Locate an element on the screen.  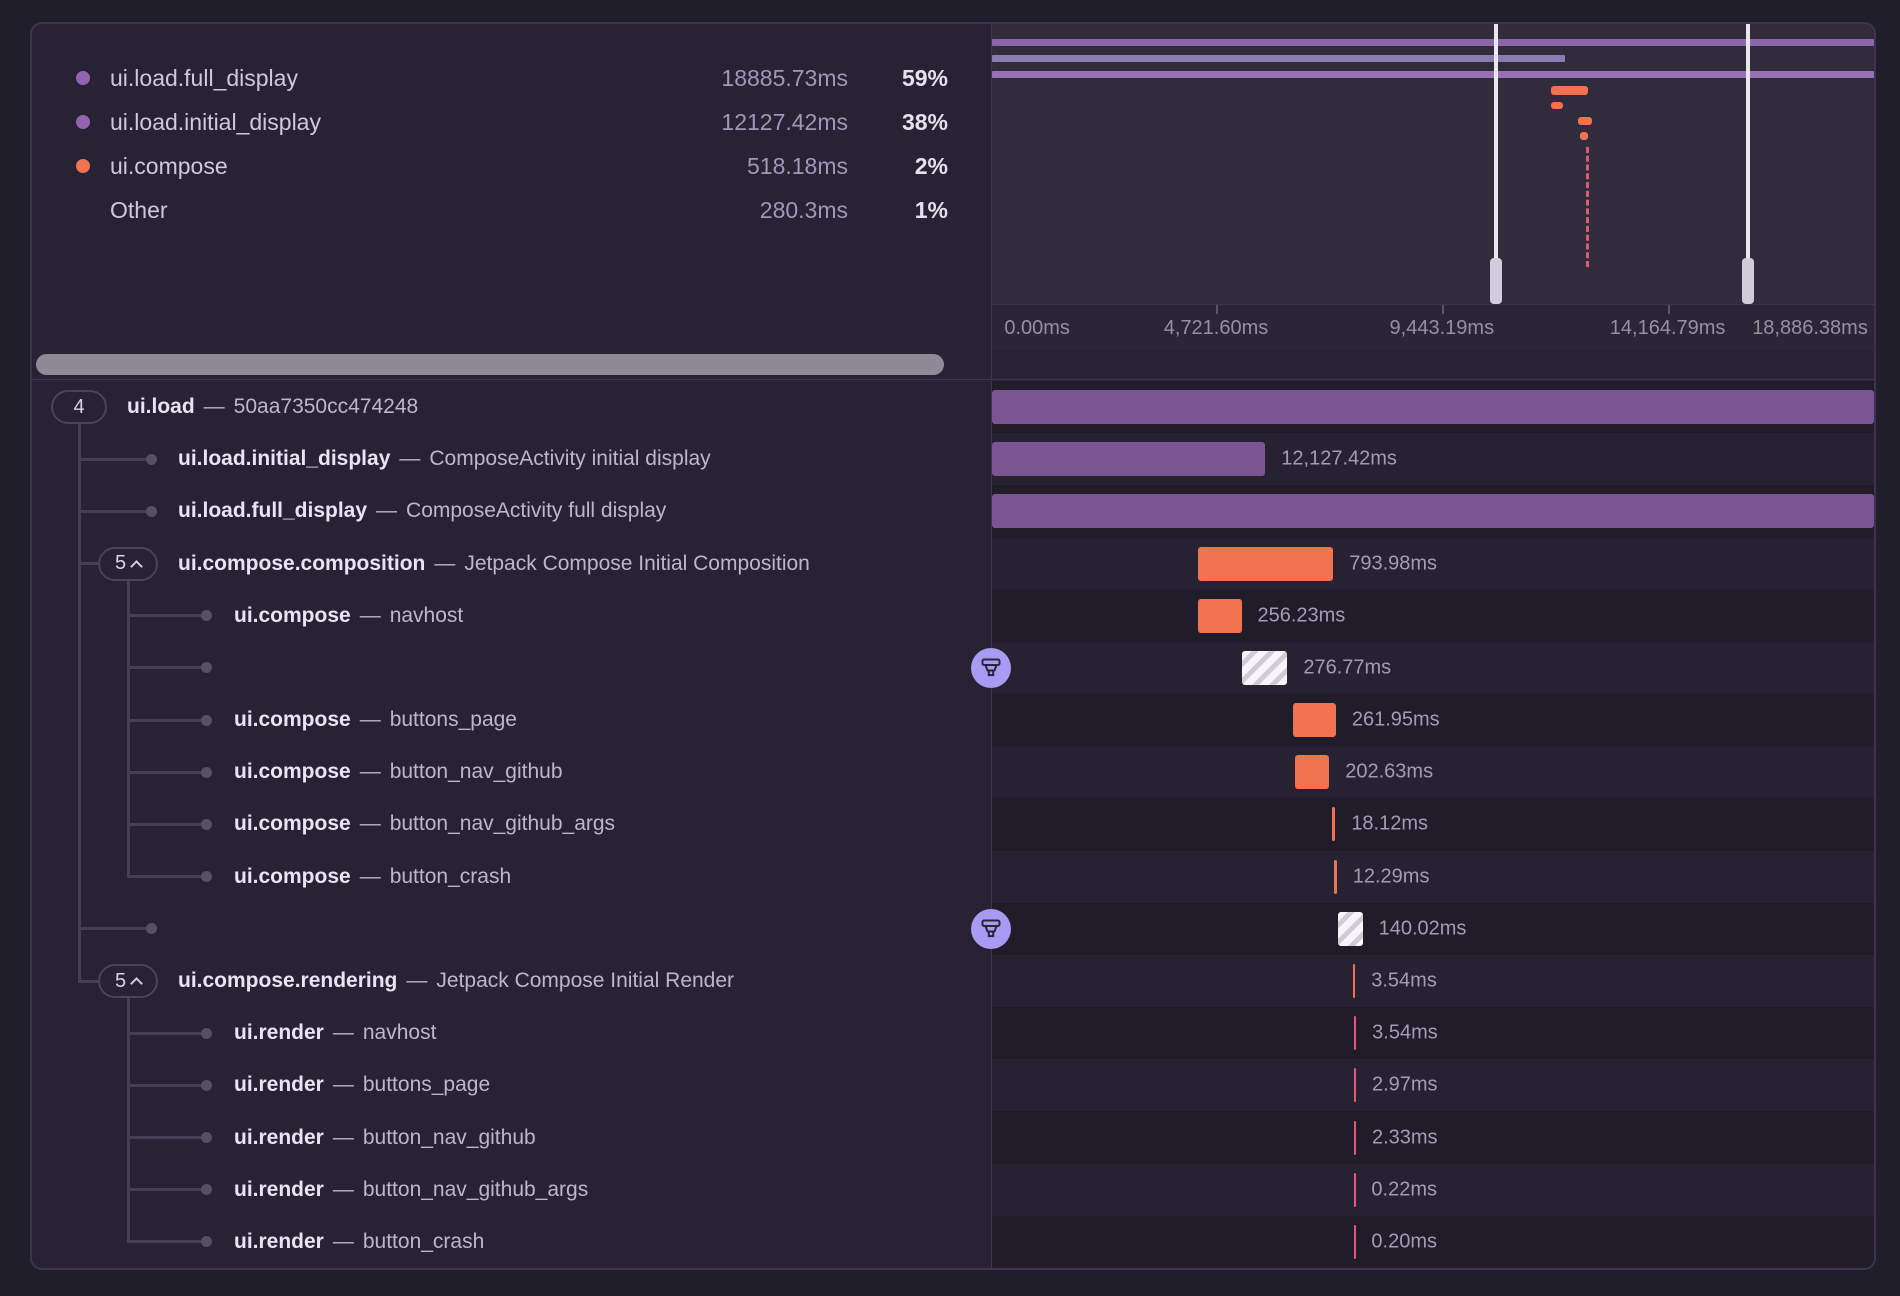
span-row: ui.compose — button_nav_github_args 18.12ms is located at coordinates (953, 824).